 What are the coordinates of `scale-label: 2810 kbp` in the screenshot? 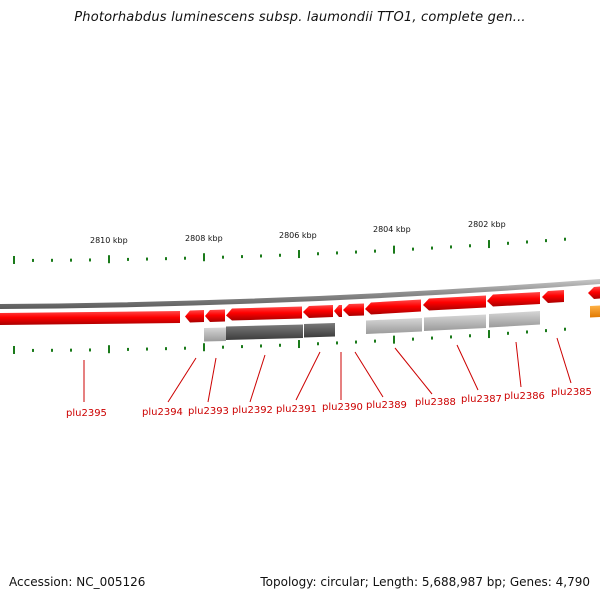 It's located at (109, 240).